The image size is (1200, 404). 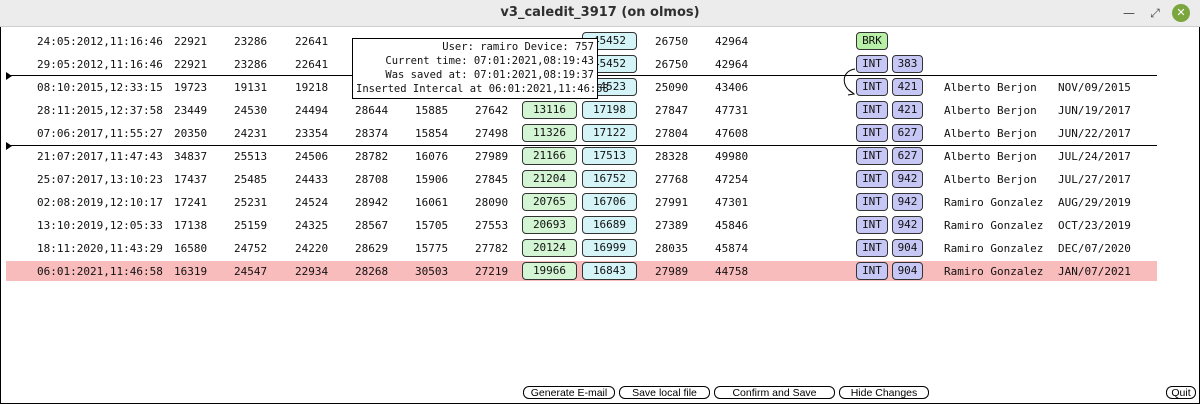 I want to click on value-cell: 24231, so click(x=251, y=133).